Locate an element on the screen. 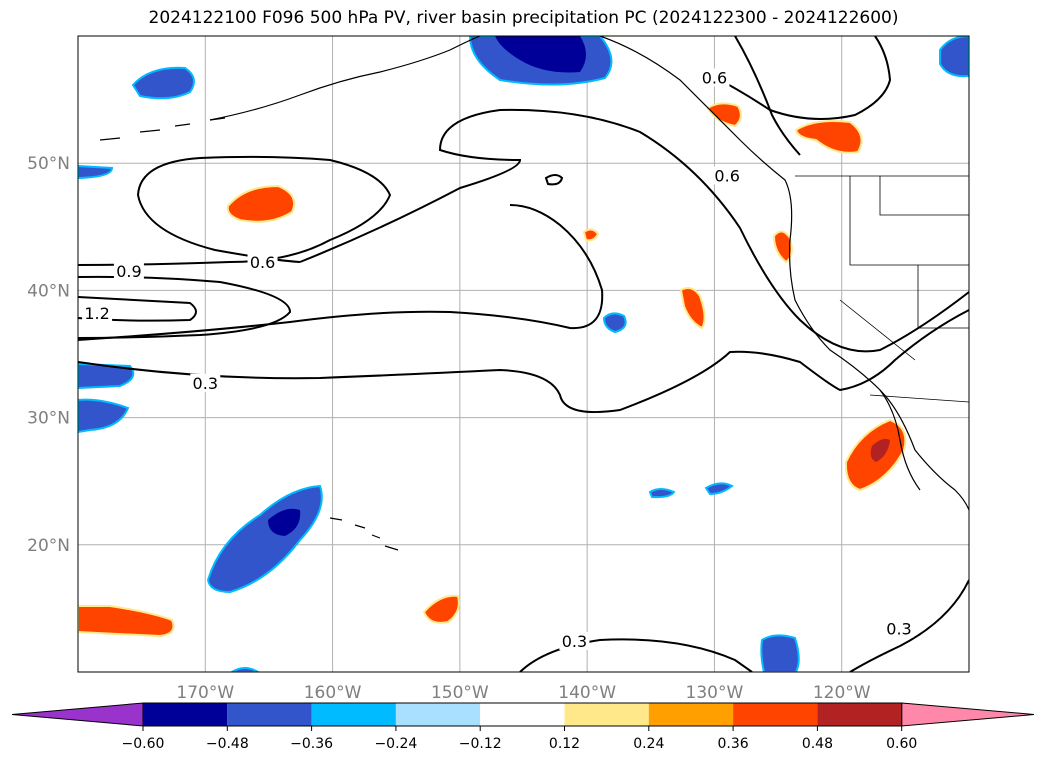 The image size is (1047, 765). pv-contour-0.6-central is located at coordinates (235, 210).